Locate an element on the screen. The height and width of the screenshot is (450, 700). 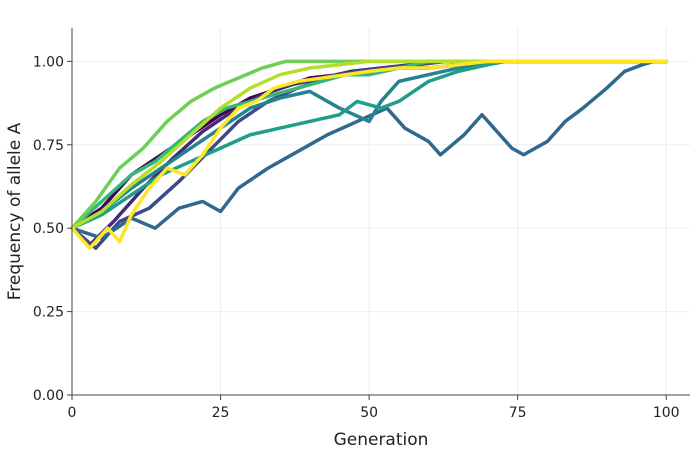
y-axis-title: Frequency of allele A is located at coordinates (15, 211).